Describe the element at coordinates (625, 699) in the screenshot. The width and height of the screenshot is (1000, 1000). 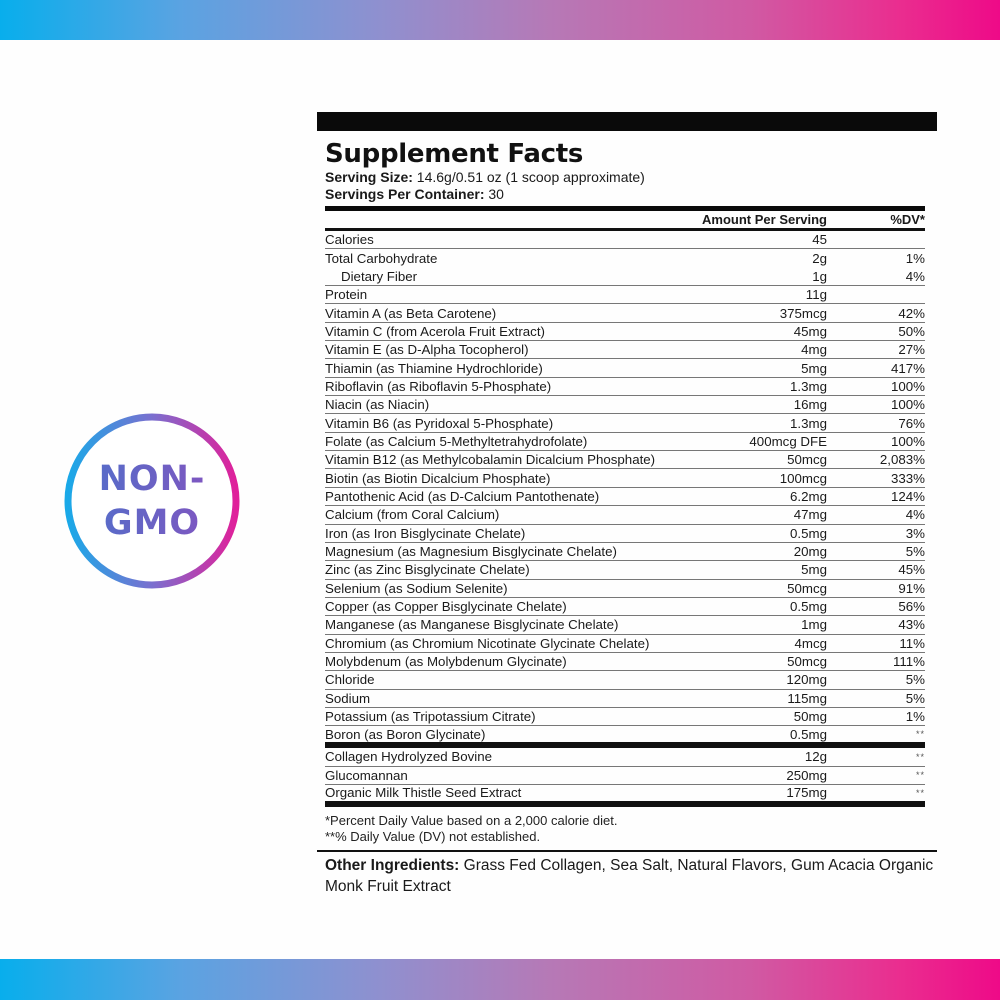
I see `table-row: Sodium 115mg 5%` at that location.